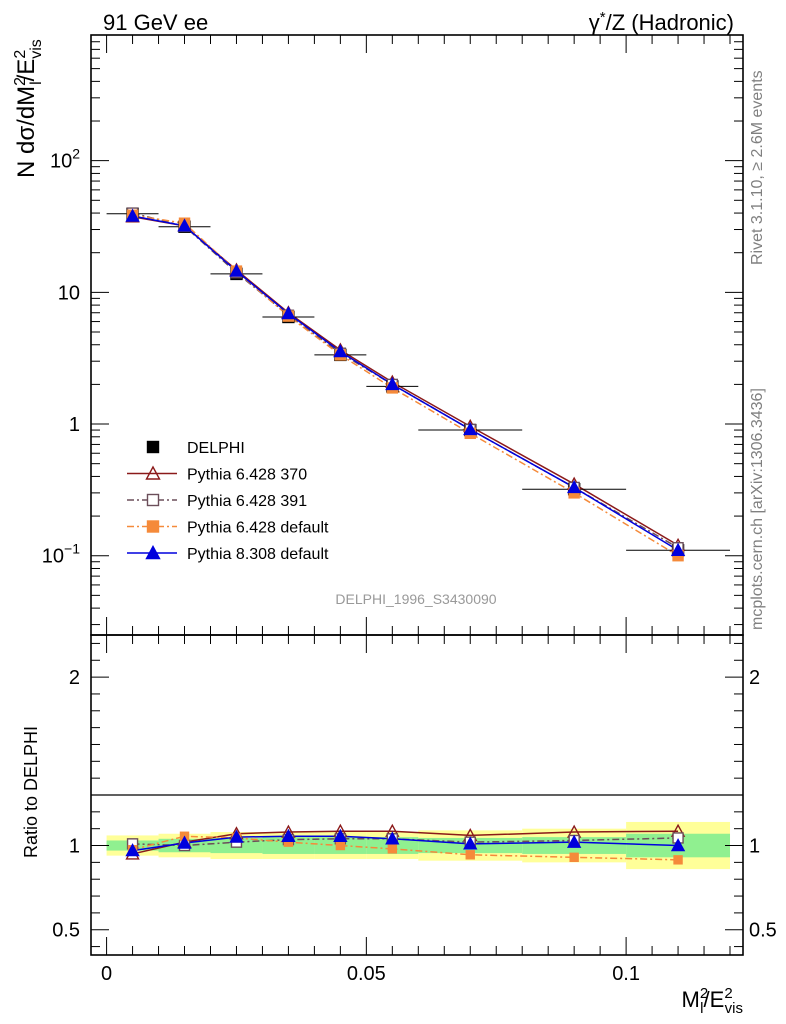 The width and height of the screenshot is (786, 1024). Describe the element at coordinates (763, 931) in the screenshot. I see `ratio-y-tick-label-right: 0.5` at that location.